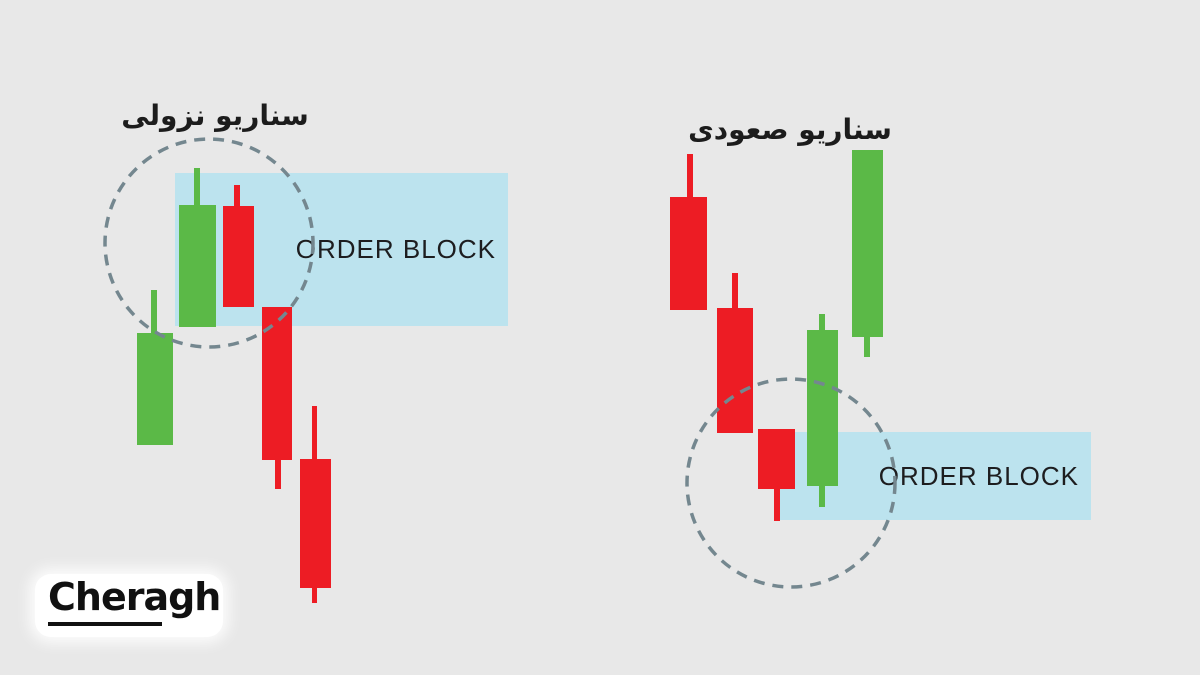 The image size is (1200, 675). What do you see at coordinates (134, 597) in the screenshot?
I see `cheragh-logo-text: Cheragh` at bounding box center [134, 597].